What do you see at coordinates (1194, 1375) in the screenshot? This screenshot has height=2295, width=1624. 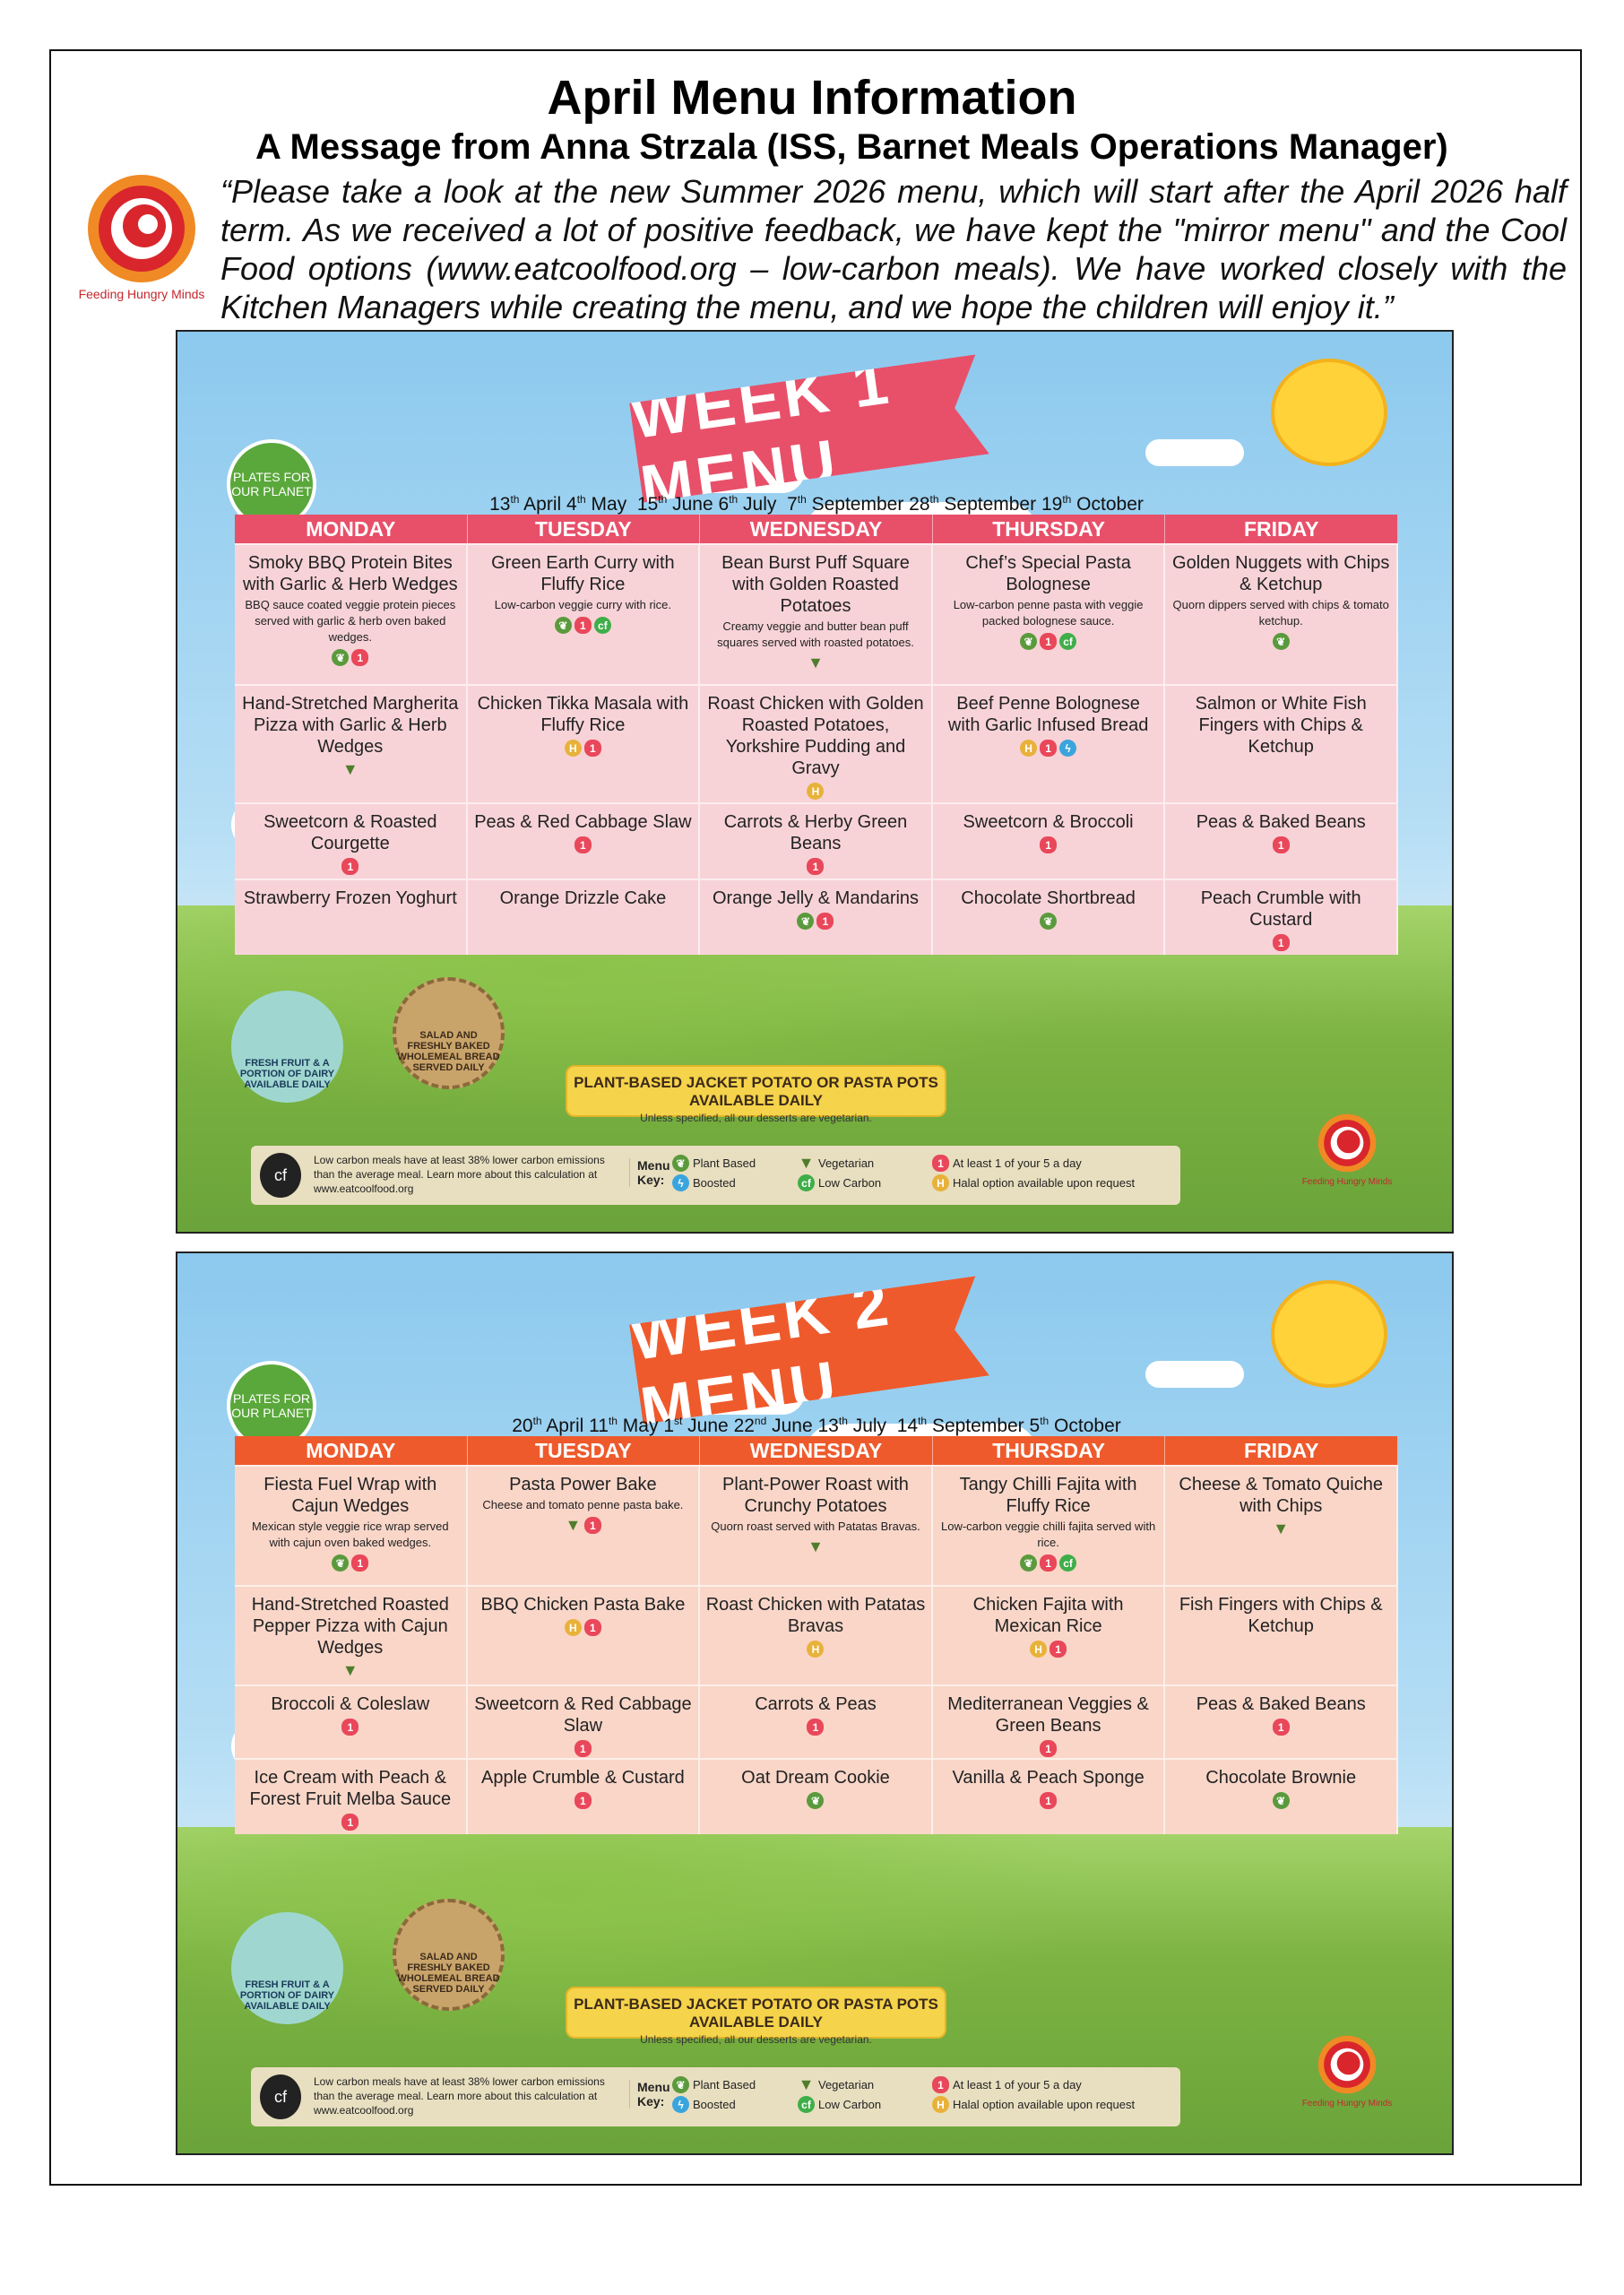 I see `cloud` at bounding box center [1194, 1375].